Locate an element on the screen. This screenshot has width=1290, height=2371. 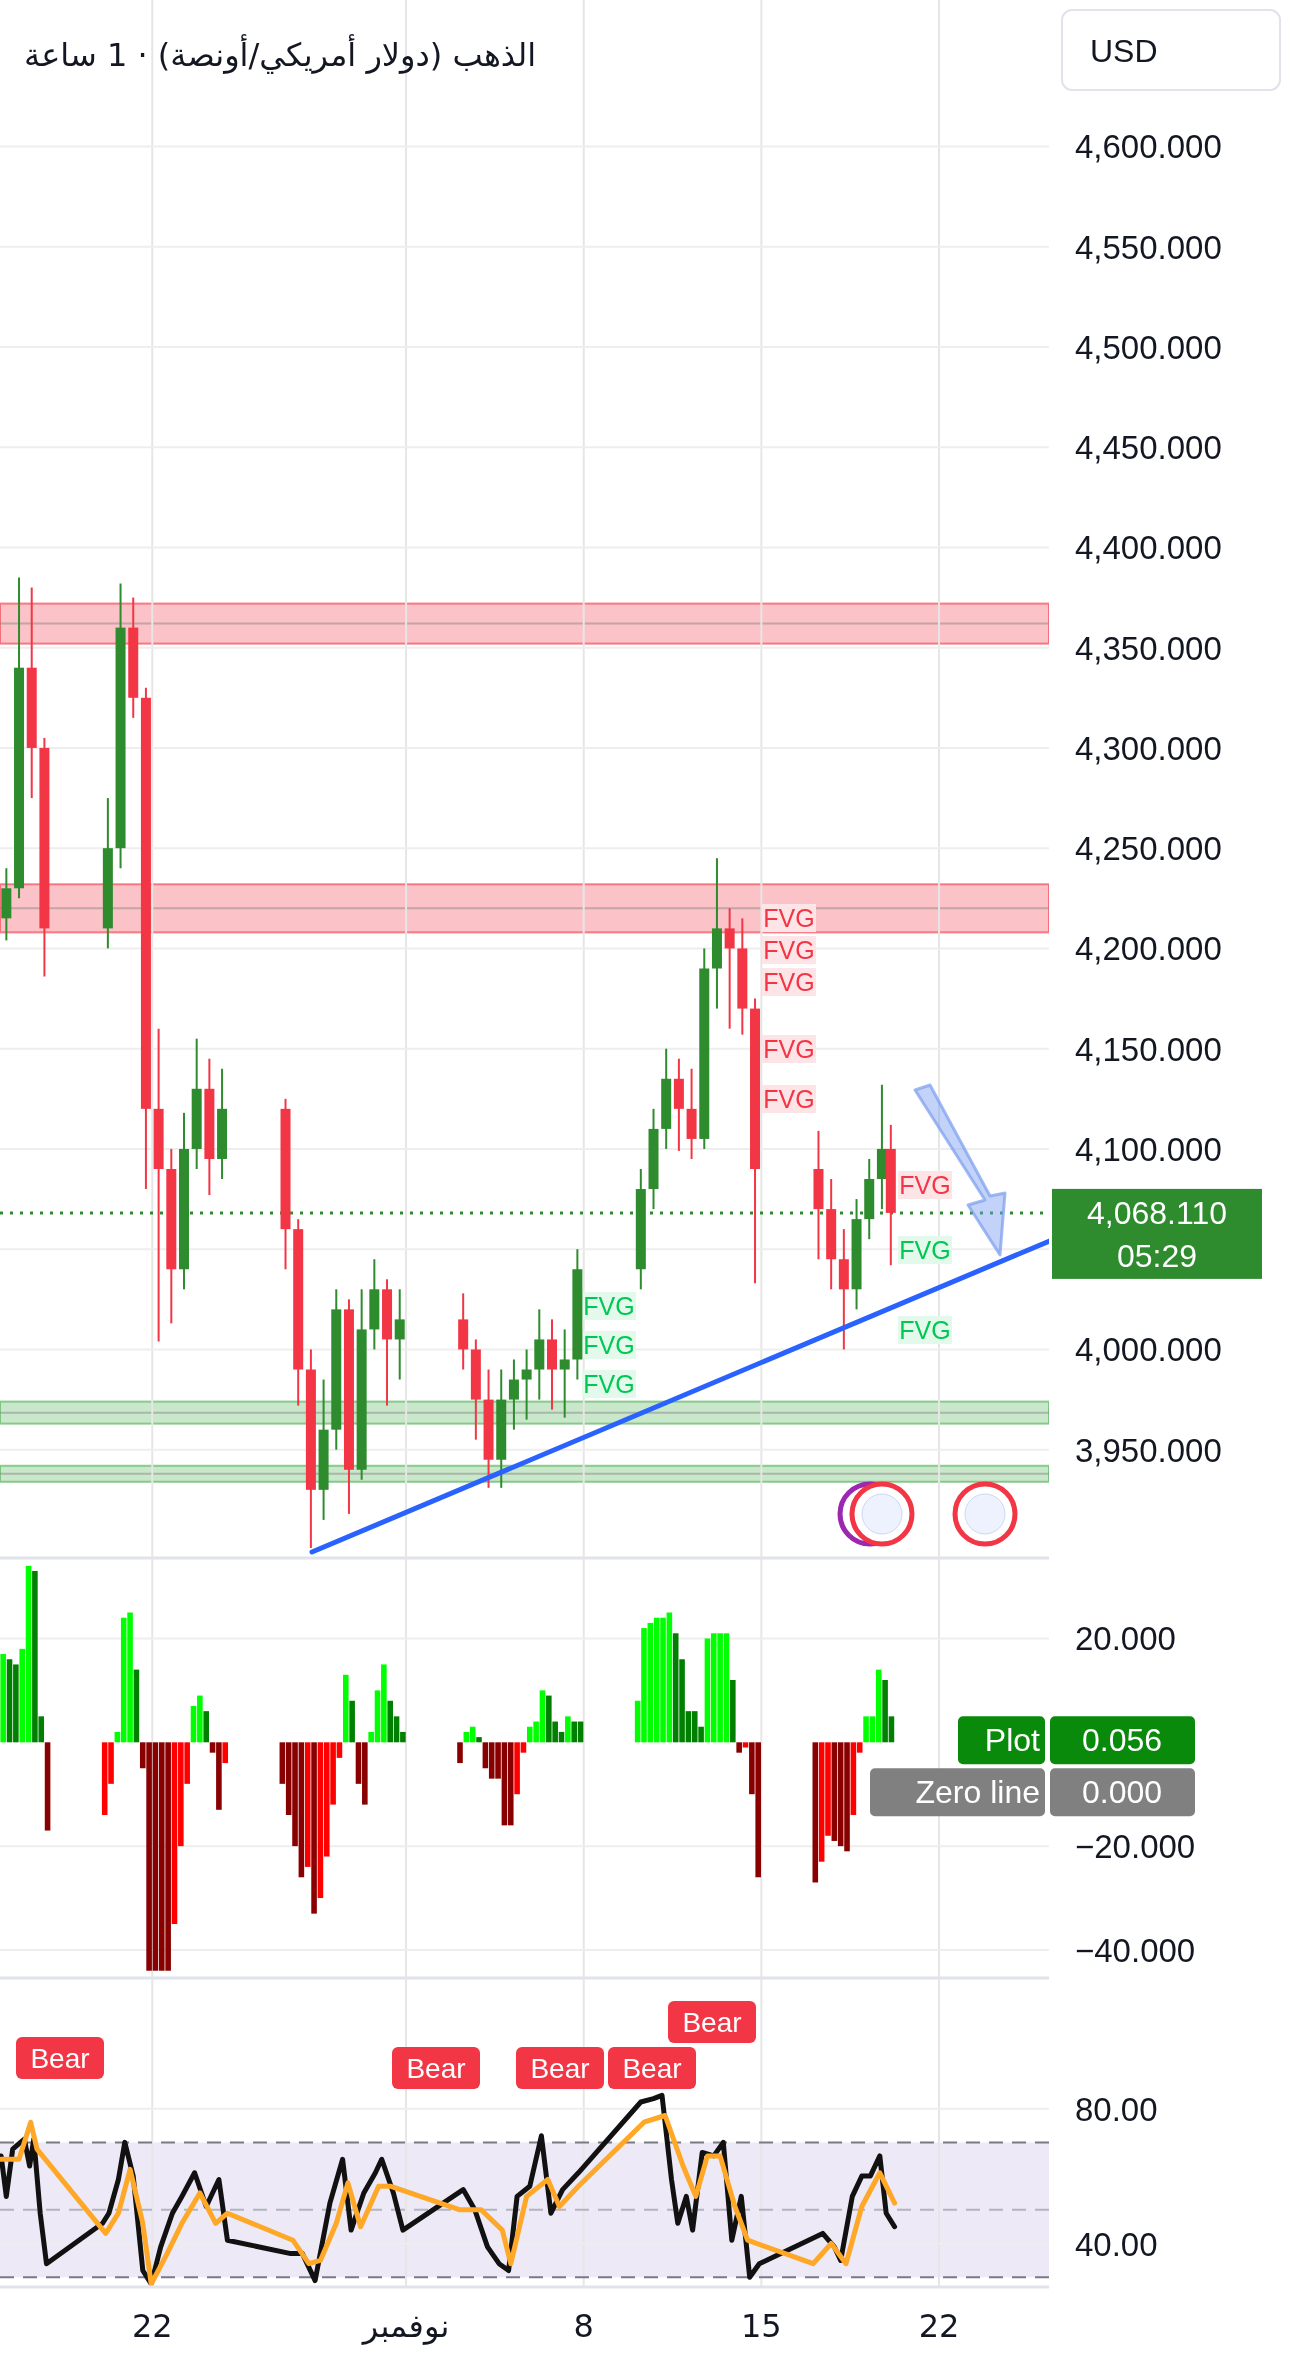
y-tick-label: 4,600.000 is located at coordinates (1148, 147).